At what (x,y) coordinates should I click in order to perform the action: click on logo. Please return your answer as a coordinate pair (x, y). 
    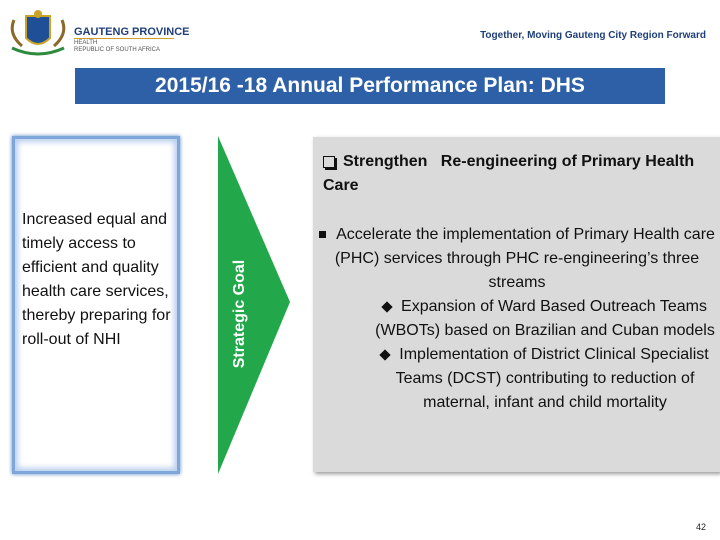
    Looking at the image, I should click on (38, 33).